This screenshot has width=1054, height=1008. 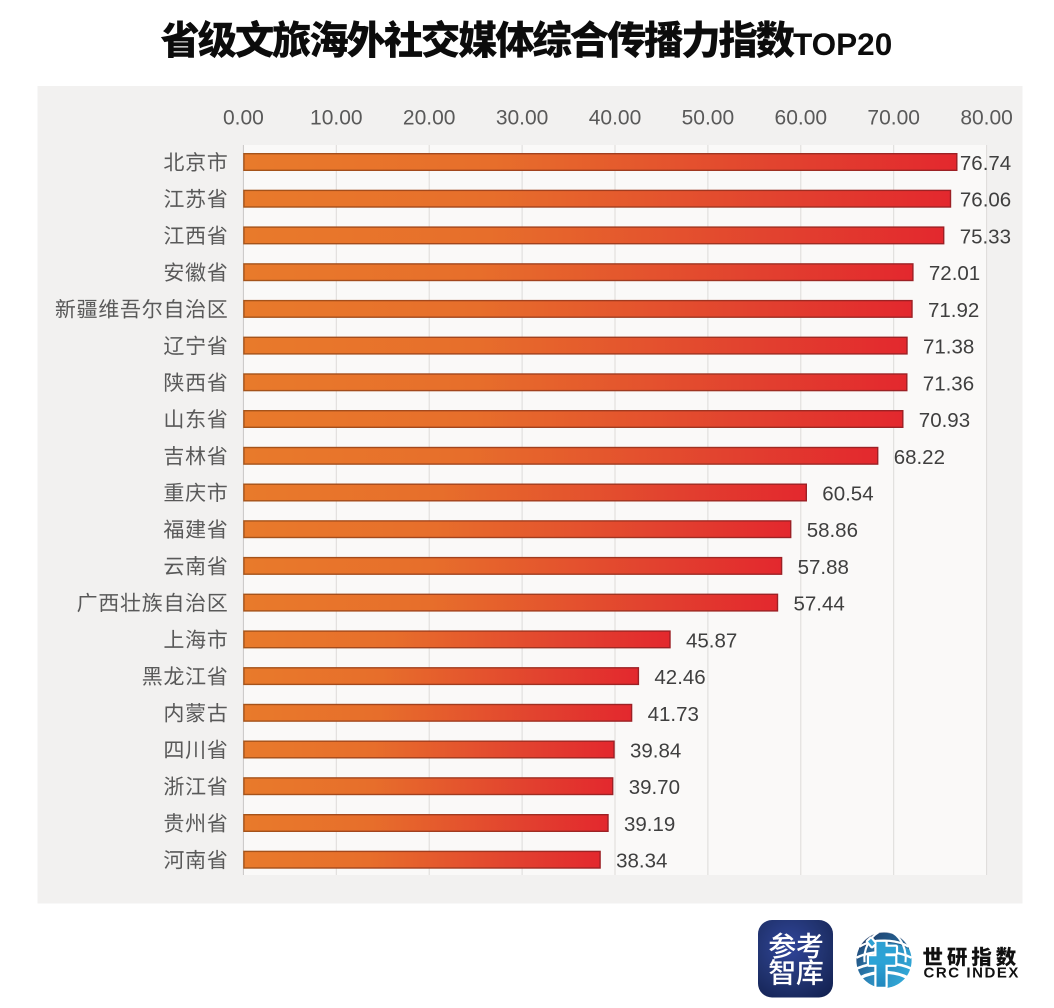 I want to click on svg-text: 60.00, so click(x=801, y=117).